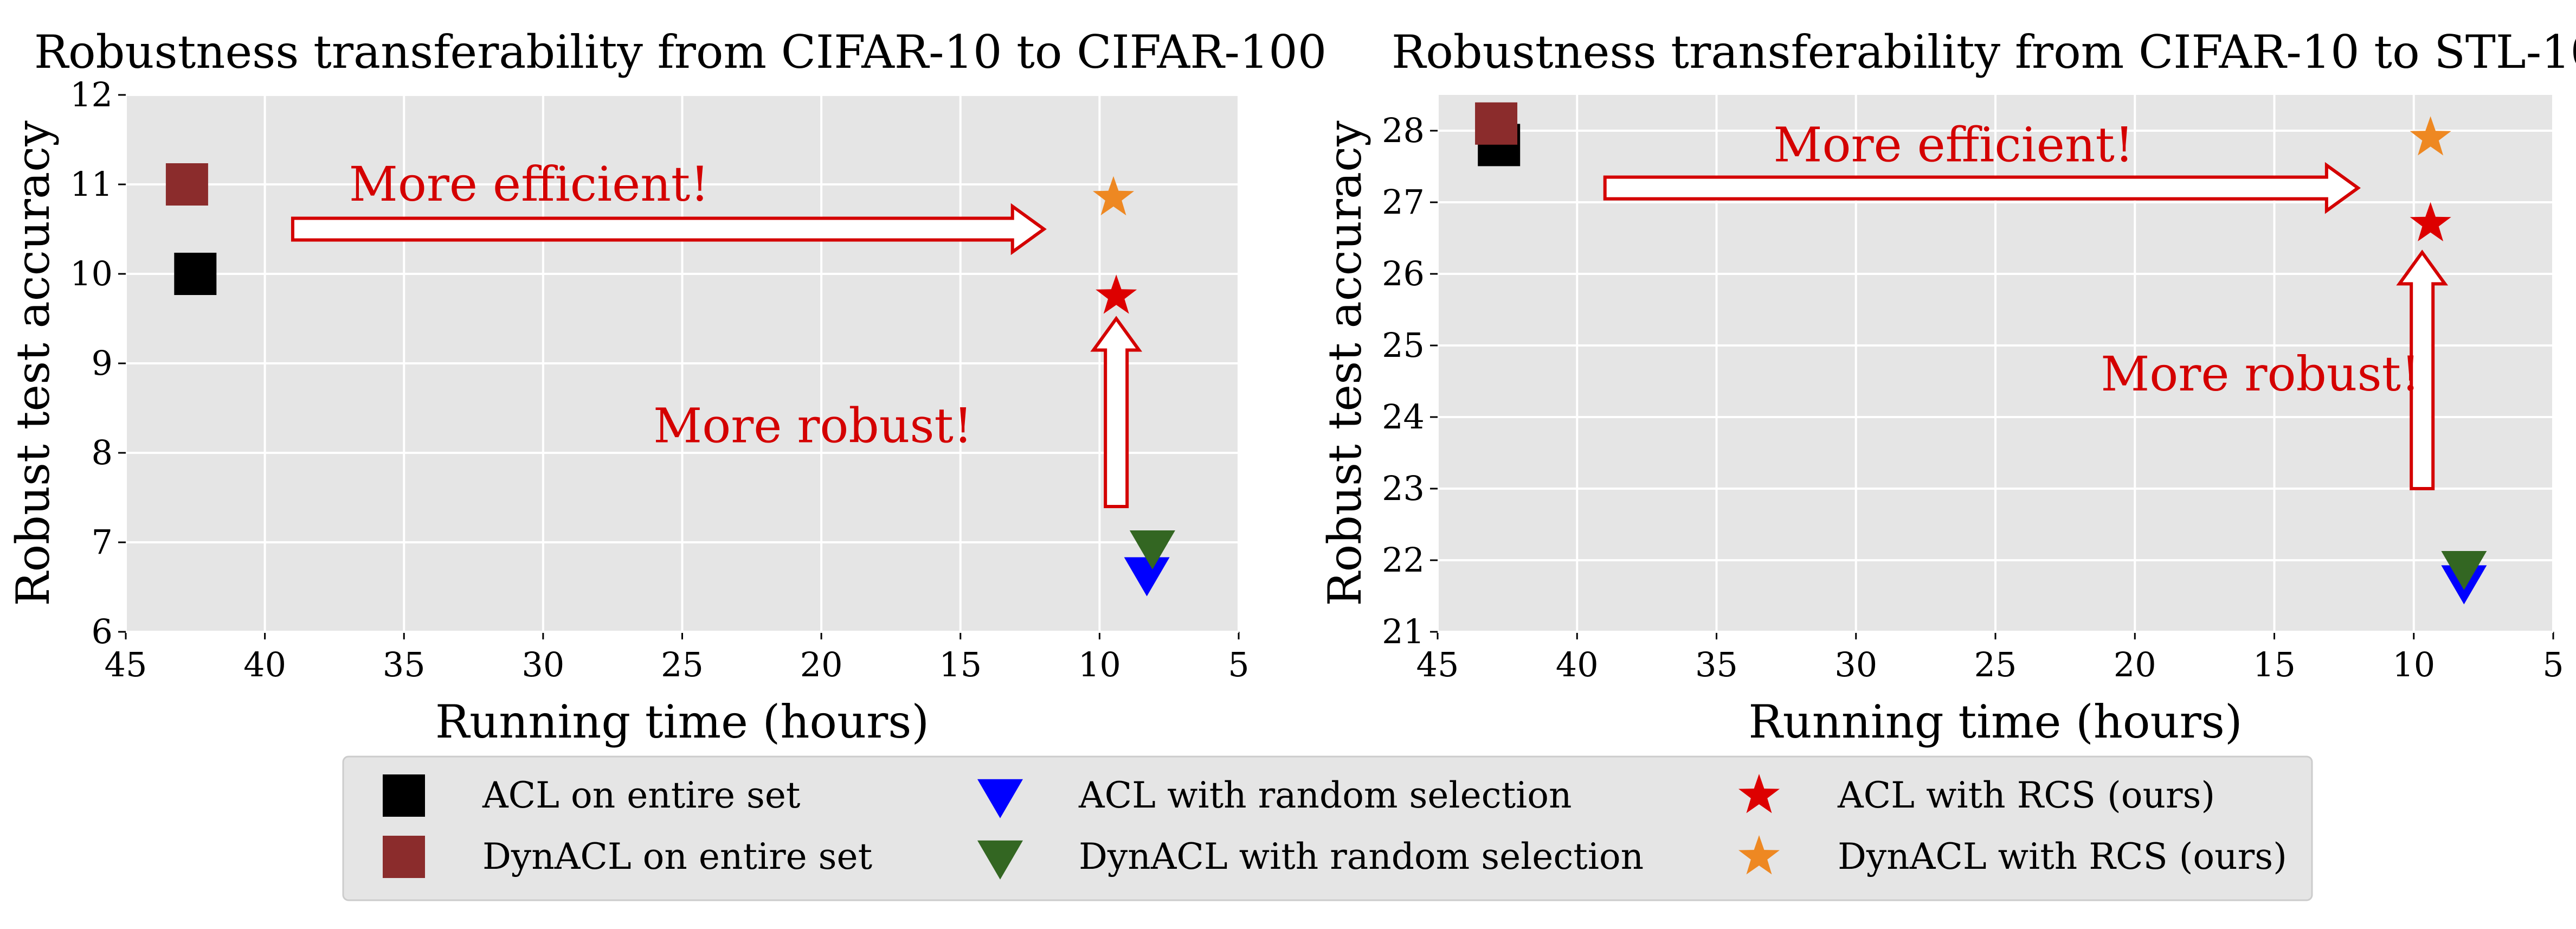  What do you see at coordinates (677, 856) in the screenshot?
I see `legend-label-dynacl-on-entire-set: DynACL on entire set` at bounding box center [677, 856].